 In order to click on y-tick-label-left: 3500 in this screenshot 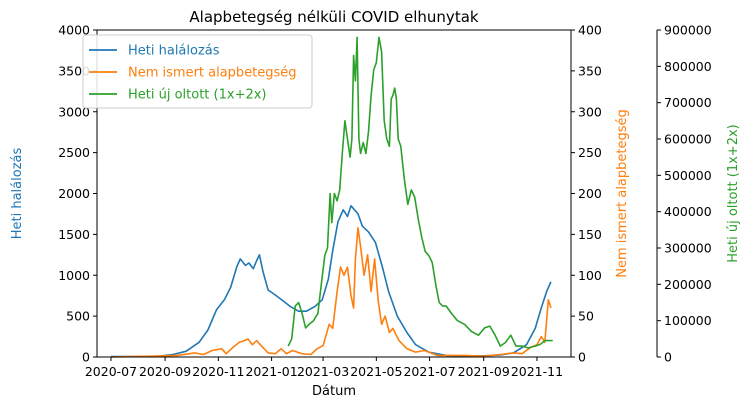, I will do `click(74, 70)`.